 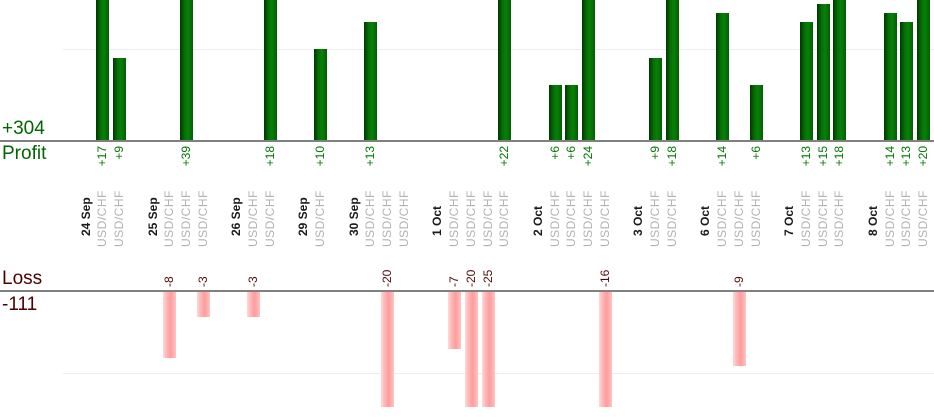 What do you see at coordinates (604, 278) in the screenshot?
I see `loss-value-label: -16` at bounding box center [604, 278].